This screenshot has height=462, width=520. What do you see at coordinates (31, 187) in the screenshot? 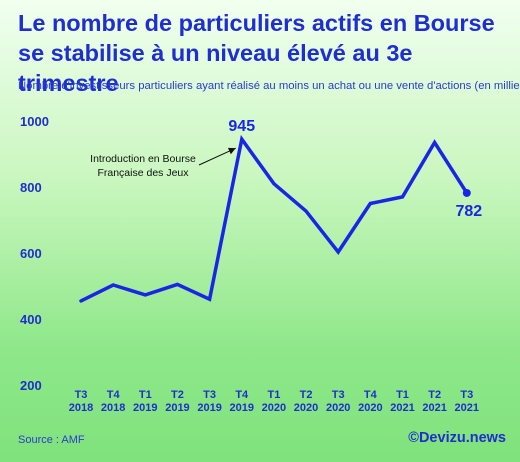
I see `y-tick-label: 800` at bounding box center [31, 187].